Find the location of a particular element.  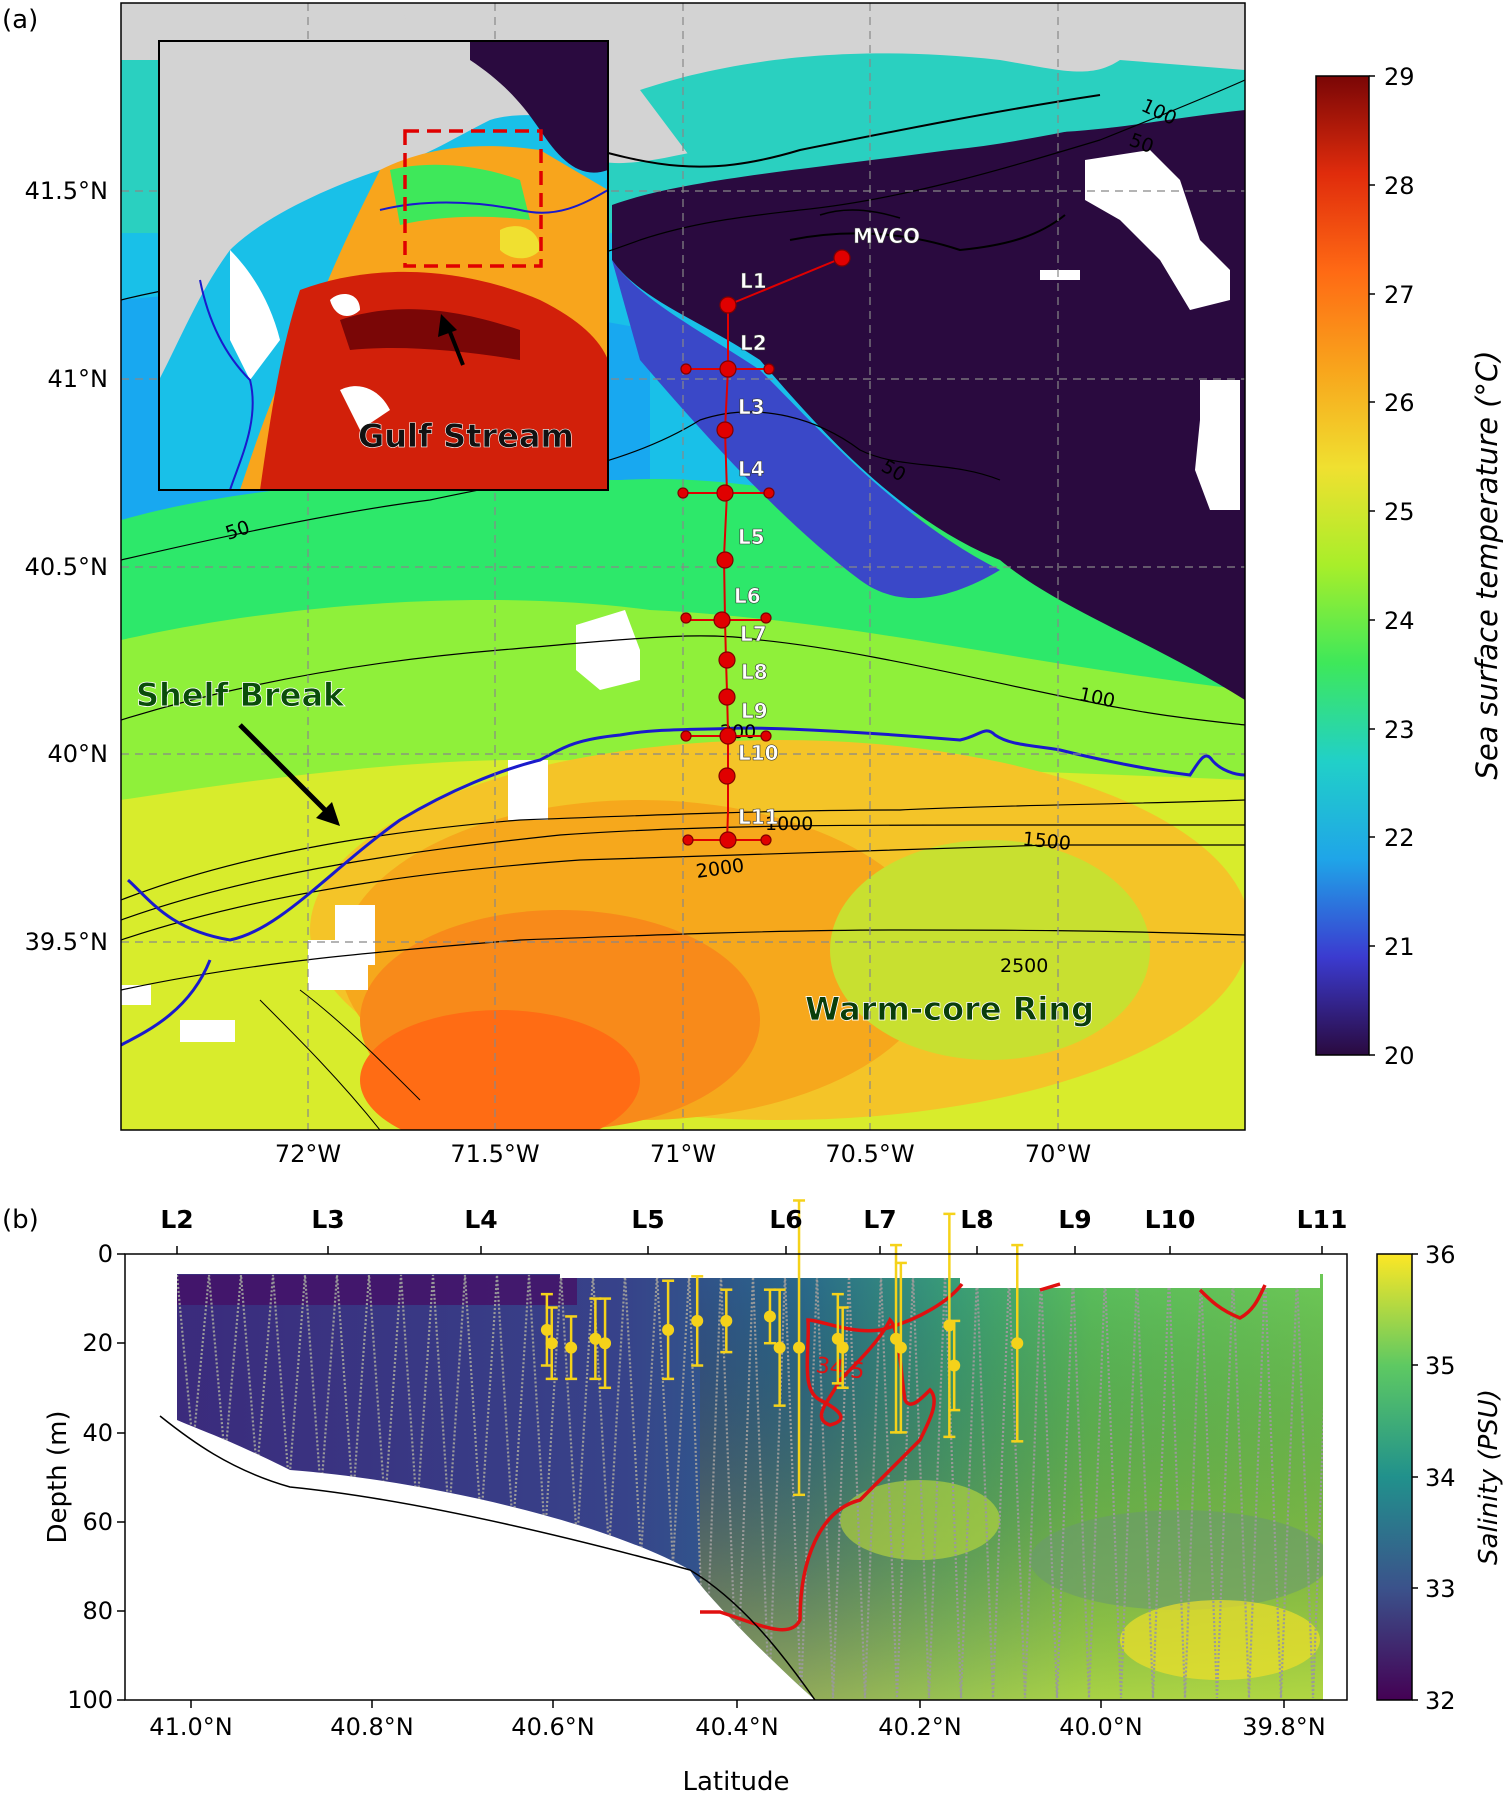

station-label: L7 is located at coordinates (753, 634).